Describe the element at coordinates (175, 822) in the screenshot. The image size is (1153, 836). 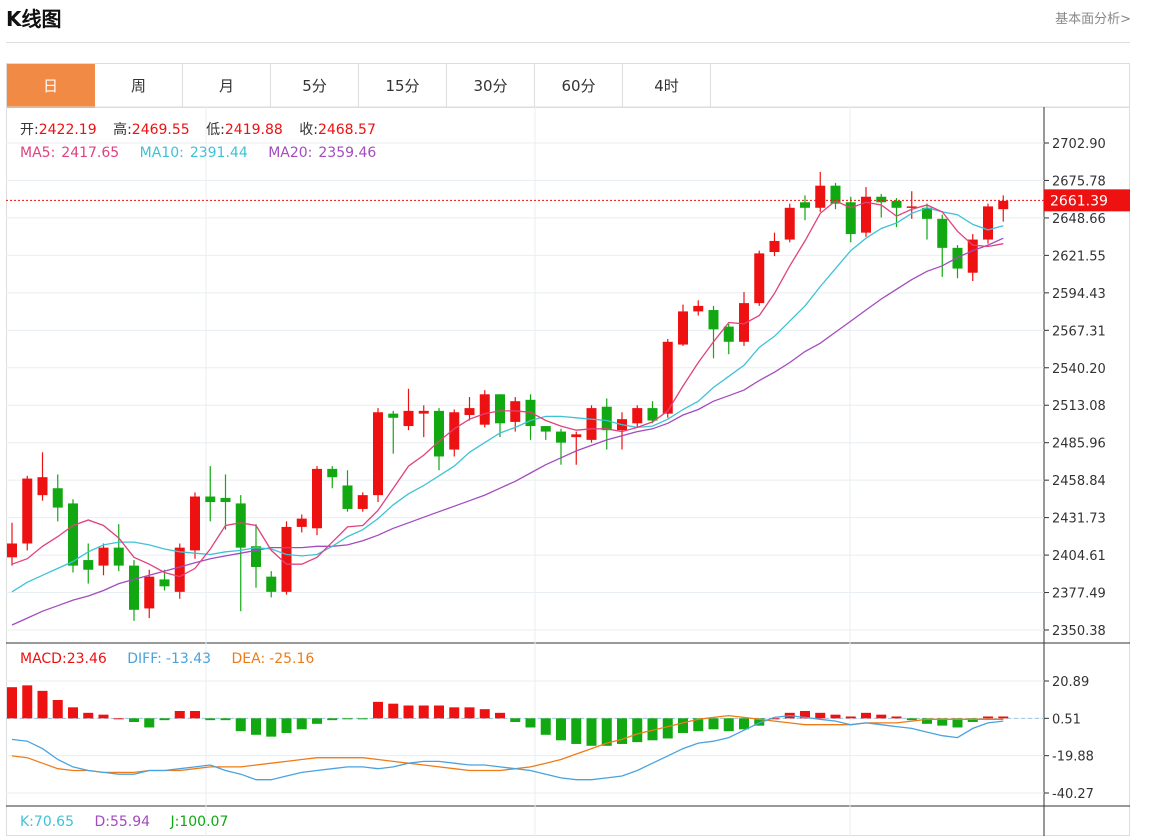
I see `j-label: J:` at that location.